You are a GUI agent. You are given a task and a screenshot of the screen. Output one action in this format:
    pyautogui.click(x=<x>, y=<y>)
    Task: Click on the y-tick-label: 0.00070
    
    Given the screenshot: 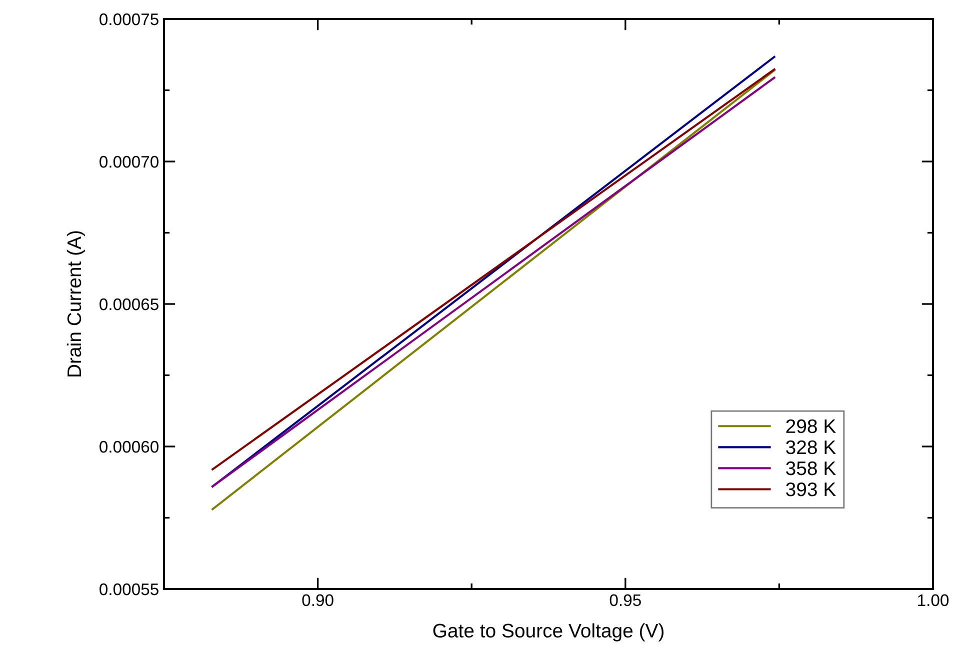 What is the action you would take?
    pyautogui.click(x=129, y=162)
    